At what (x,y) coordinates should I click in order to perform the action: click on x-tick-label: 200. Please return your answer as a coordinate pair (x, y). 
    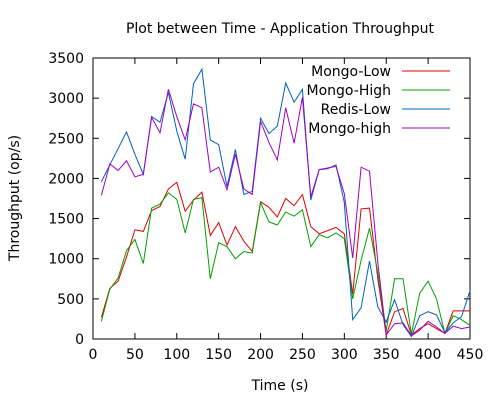
    Looking at the image, I should click on (260, 355).